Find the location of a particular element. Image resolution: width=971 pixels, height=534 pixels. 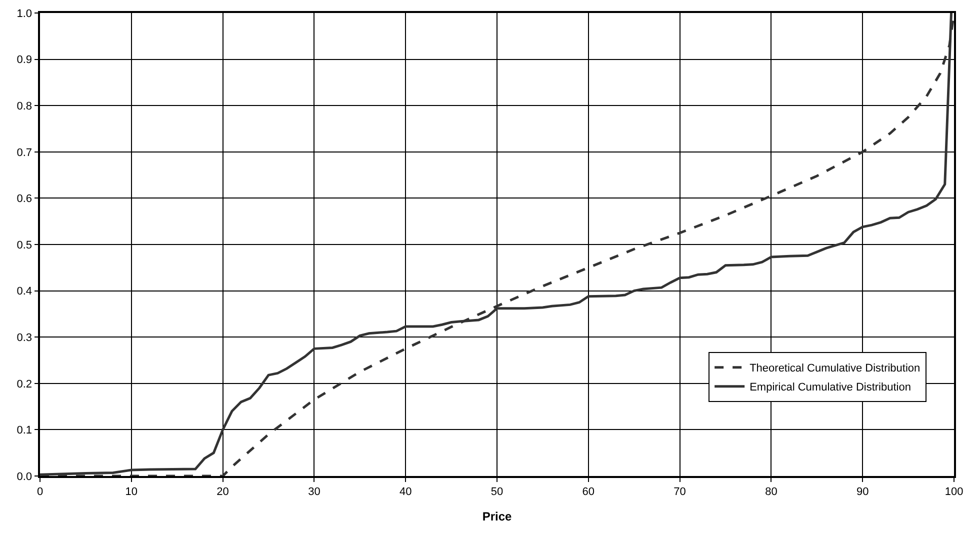

x-tick-label: 20 is located at coordinates (222, 492).